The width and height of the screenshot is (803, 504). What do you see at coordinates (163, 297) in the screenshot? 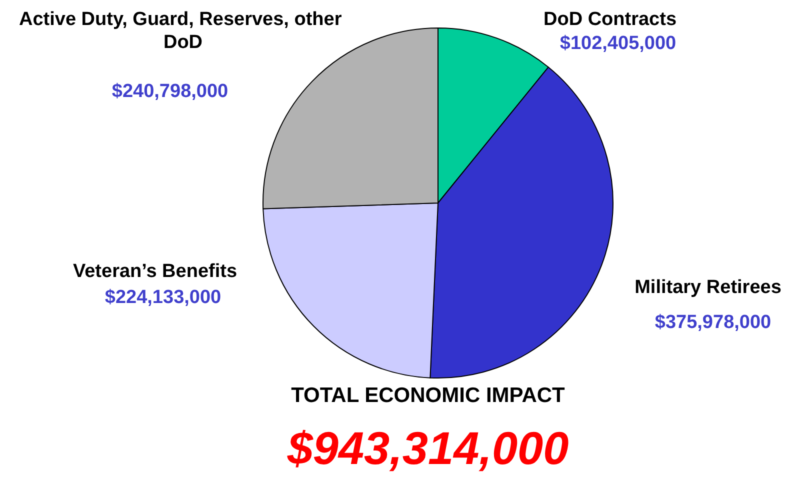
I see `data-label: $224,133,000` at bounding box center [163, 297].